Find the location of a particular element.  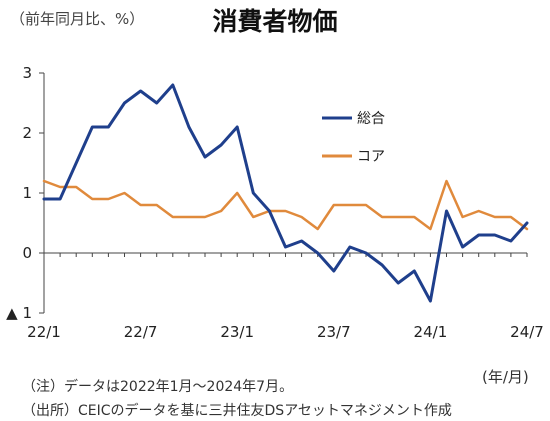

y-tick-label: 1 is located at coordinates (27, 193).